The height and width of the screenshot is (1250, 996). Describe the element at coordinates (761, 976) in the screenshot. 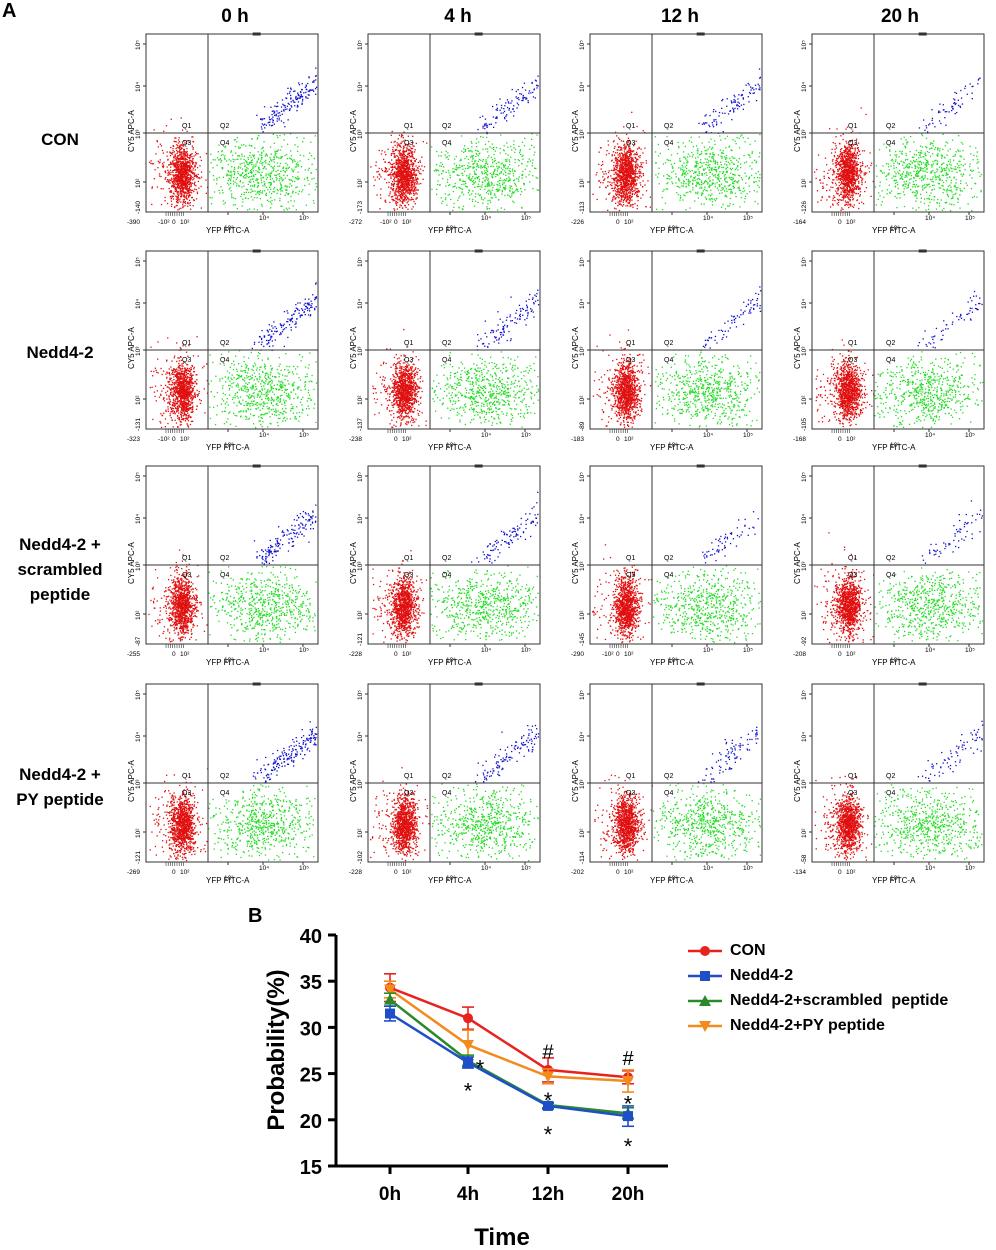

I see `legend-label: Nedd4-2` at that location.